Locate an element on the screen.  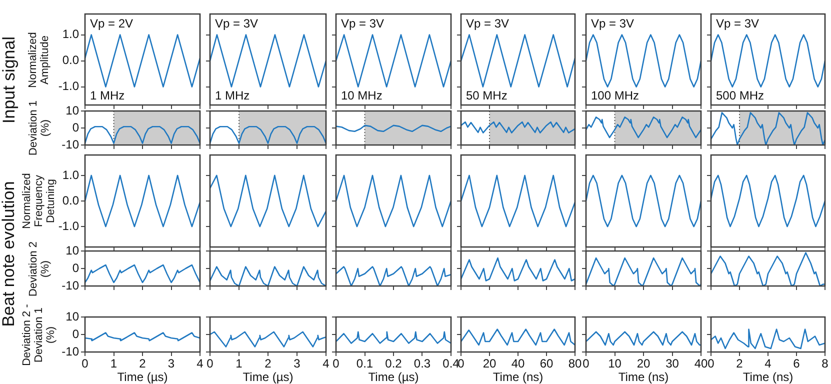
annotation: Vp = 2V is located at coordinates (112, 23).